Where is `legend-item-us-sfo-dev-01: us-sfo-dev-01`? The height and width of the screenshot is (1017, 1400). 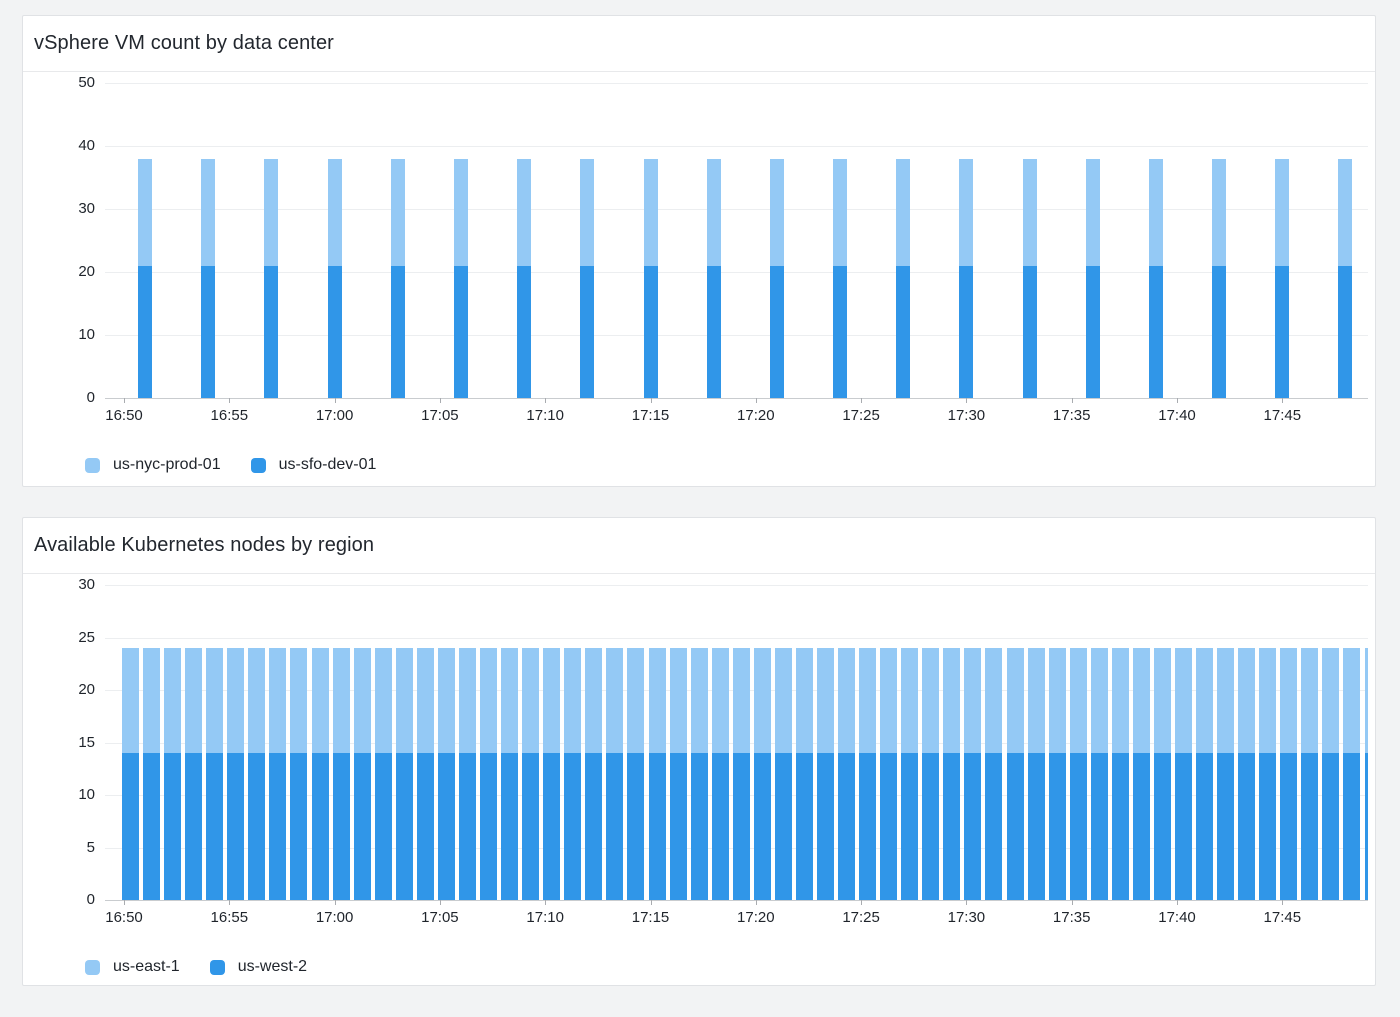 legend-item-us-sfo-dev-01: us-sfo-dev-01 is located at coordinates (313, 465).